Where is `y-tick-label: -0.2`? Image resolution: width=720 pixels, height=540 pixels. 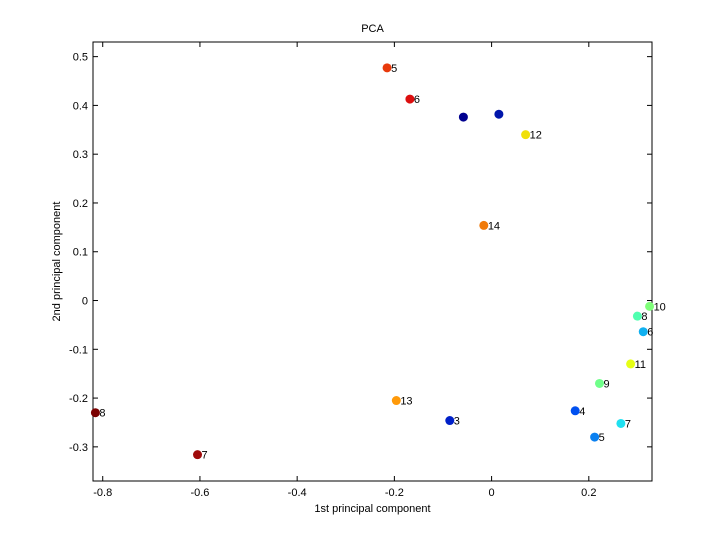 y-tick-label: -0.2 is located at coordinates (78, 399).